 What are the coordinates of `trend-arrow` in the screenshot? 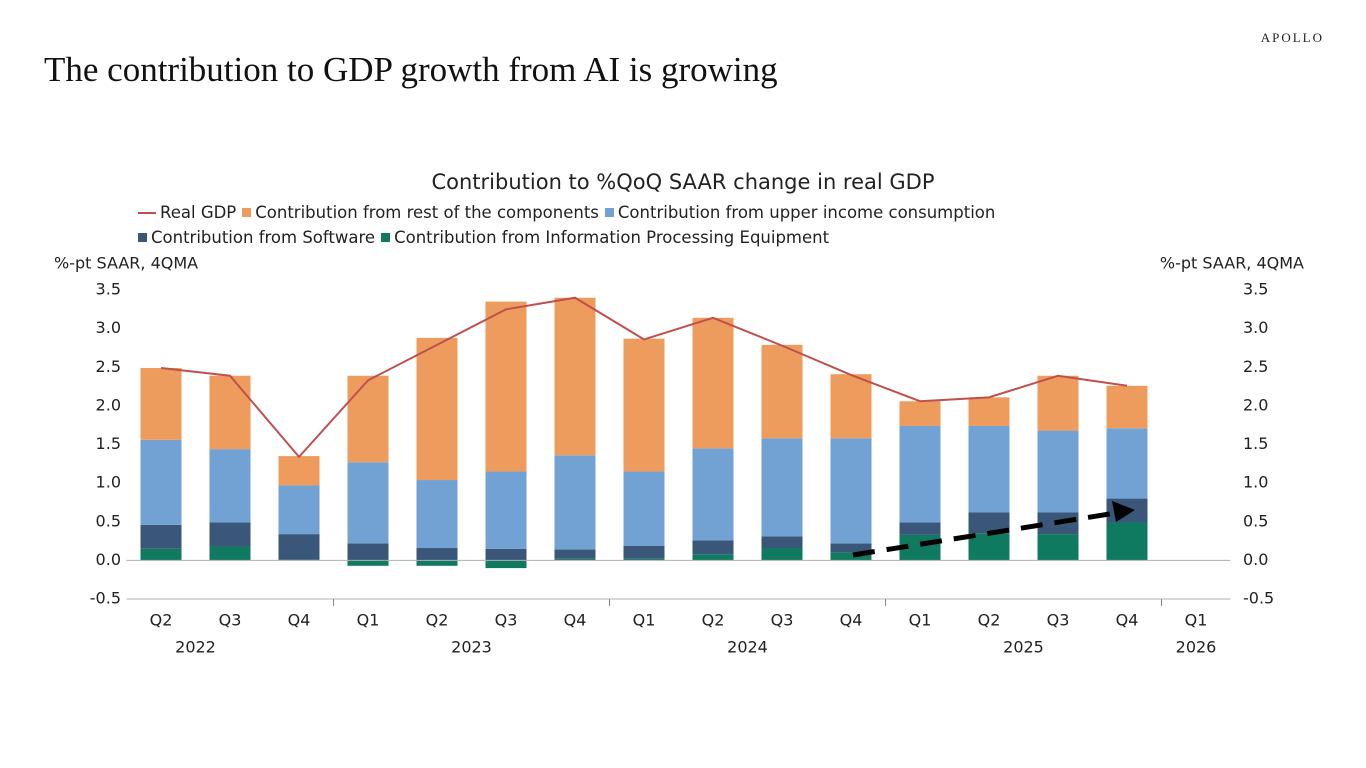 It's located at (987, 533).